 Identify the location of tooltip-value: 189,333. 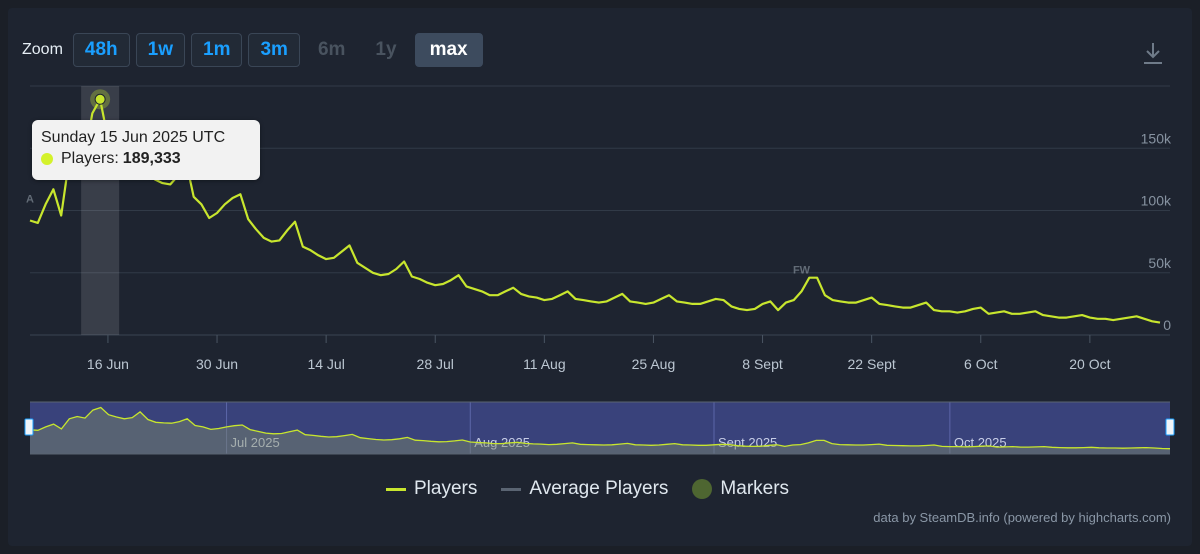
(151, 158).